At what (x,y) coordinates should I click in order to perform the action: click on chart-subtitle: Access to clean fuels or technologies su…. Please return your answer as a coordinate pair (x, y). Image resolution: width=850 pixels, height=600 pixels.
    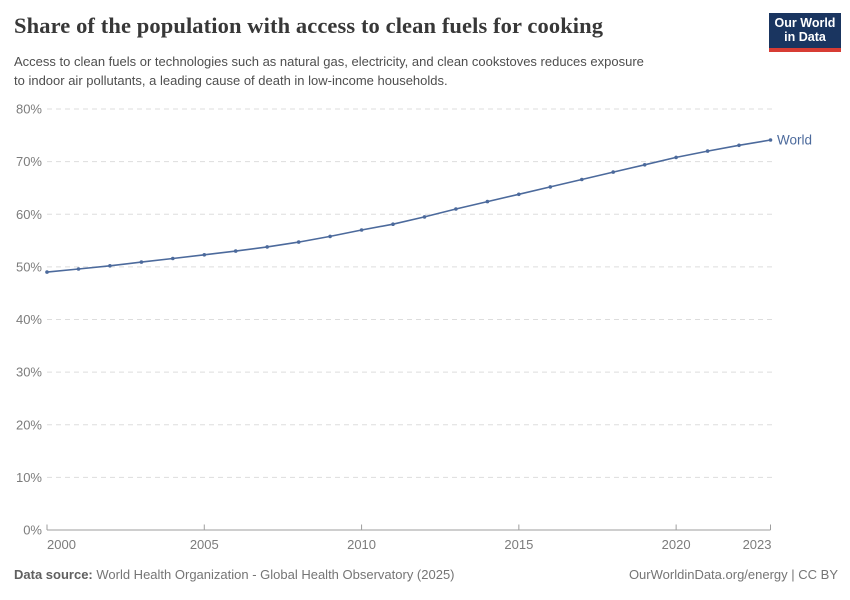
    Looking at the image, I should click on (394, 71).